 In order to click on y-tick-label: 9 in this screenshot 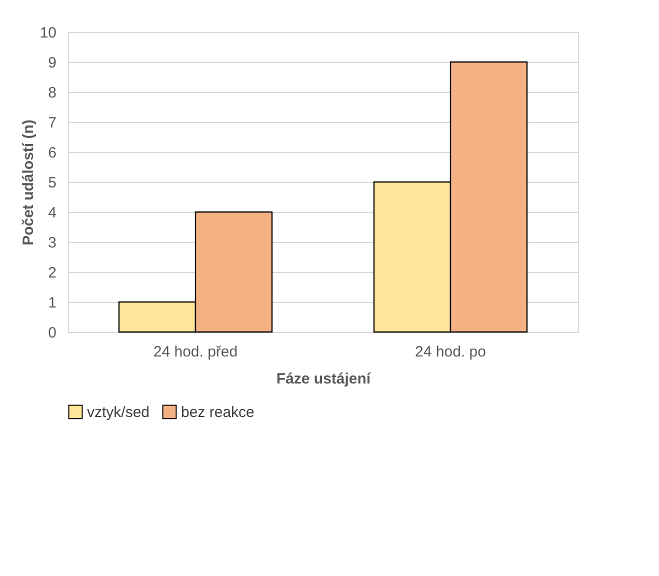, I will do `click(52, 63)`.